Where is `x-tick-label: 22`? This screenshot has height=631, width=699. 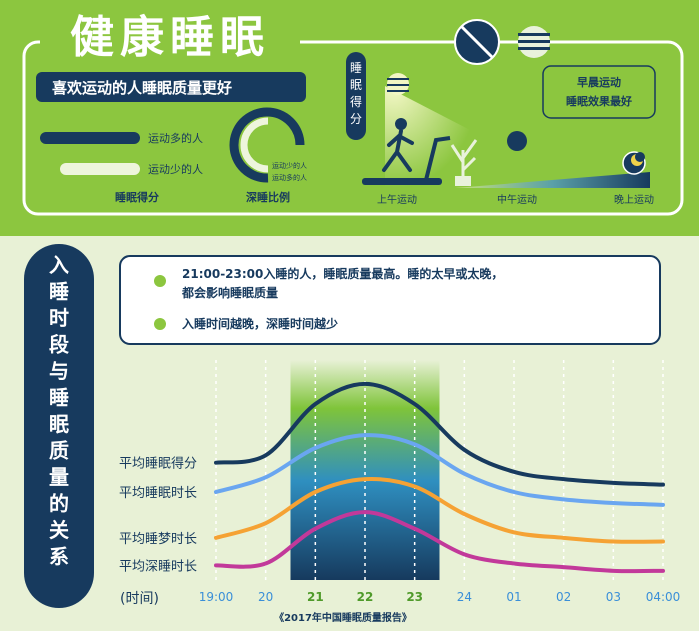
x-tick-label: 22 is located at coordinates (365, 597).